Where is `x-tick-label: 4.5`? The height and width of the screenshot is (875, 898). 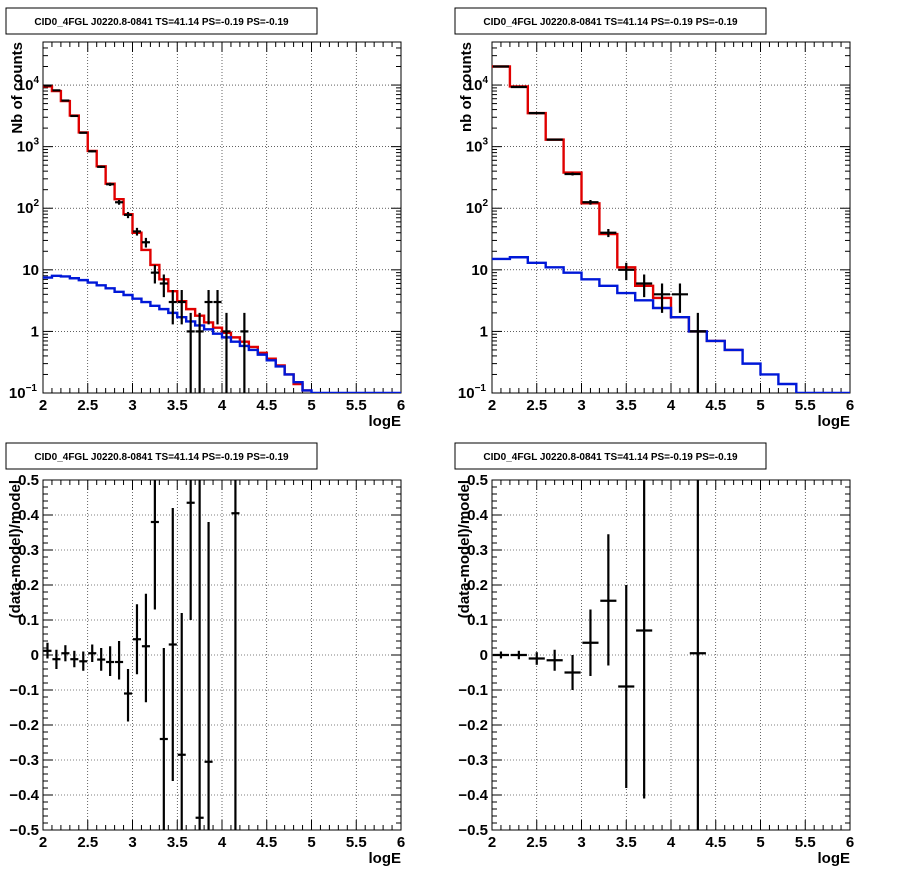
x-tick-label: 4.5 is located at coordinates (715, 405).